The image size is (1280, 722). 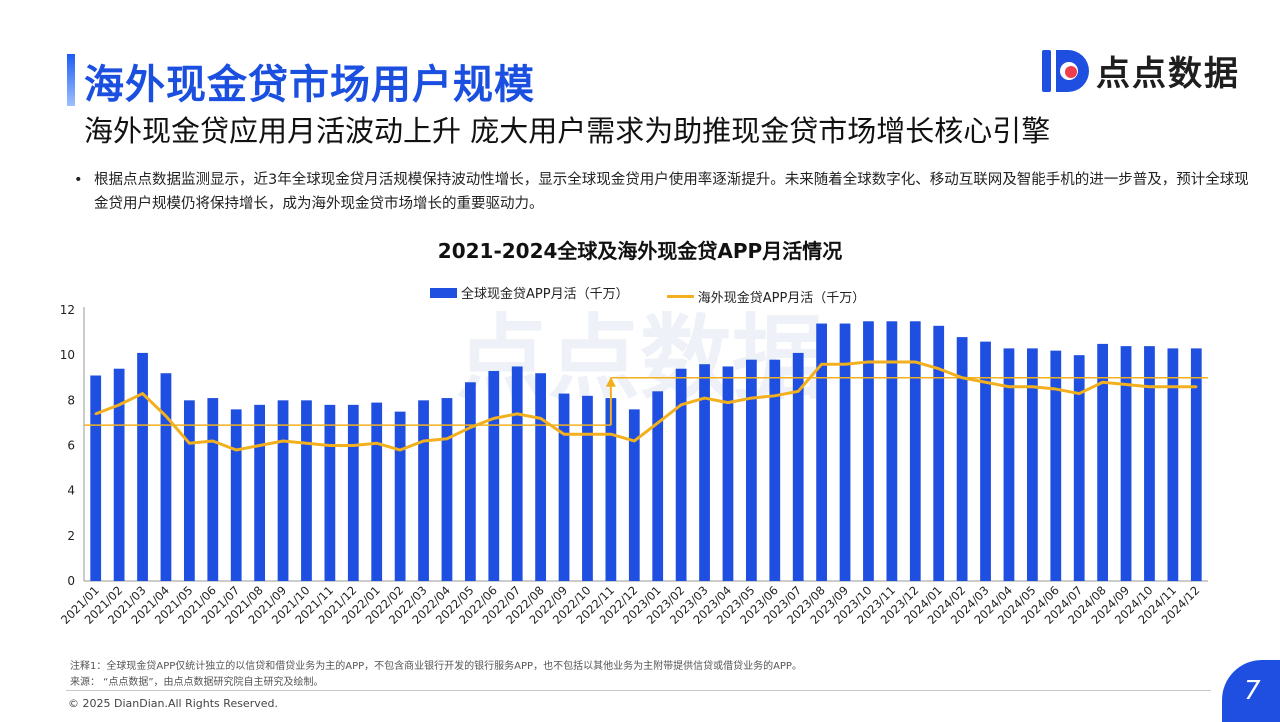 I want to click on annotation-arrow-head, so click(x=610, y=381).